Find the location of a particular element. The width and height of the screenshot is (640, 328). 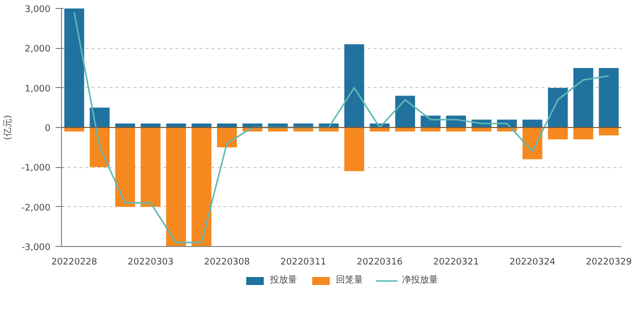

legend-label: 净投放量 is located at coordinates (420, 280).